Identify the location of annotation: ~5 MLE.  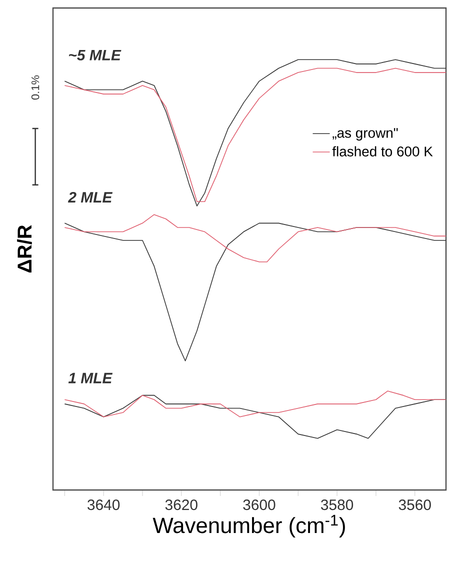
(95, 55).